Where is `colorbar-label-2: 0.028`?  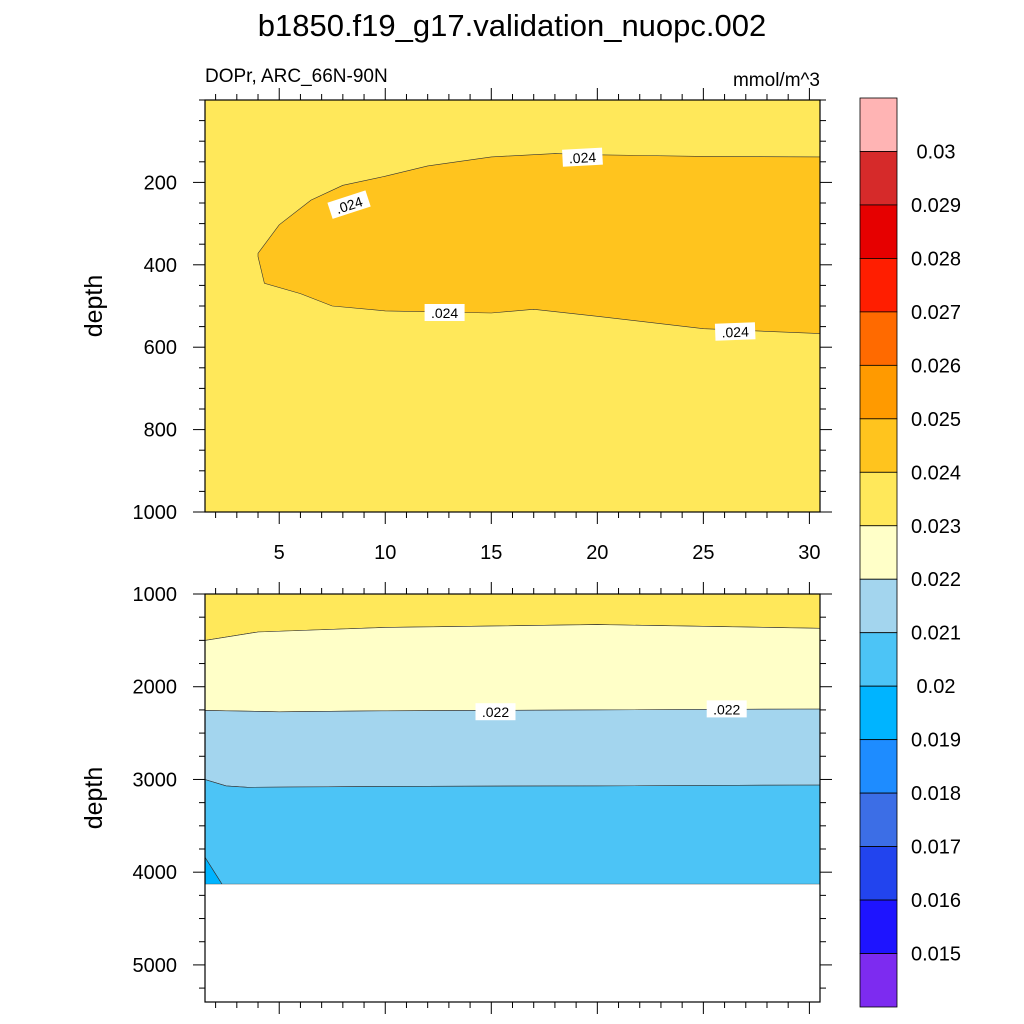
colorbar-label-2: 0.028 is located at coordinates (936, 259).